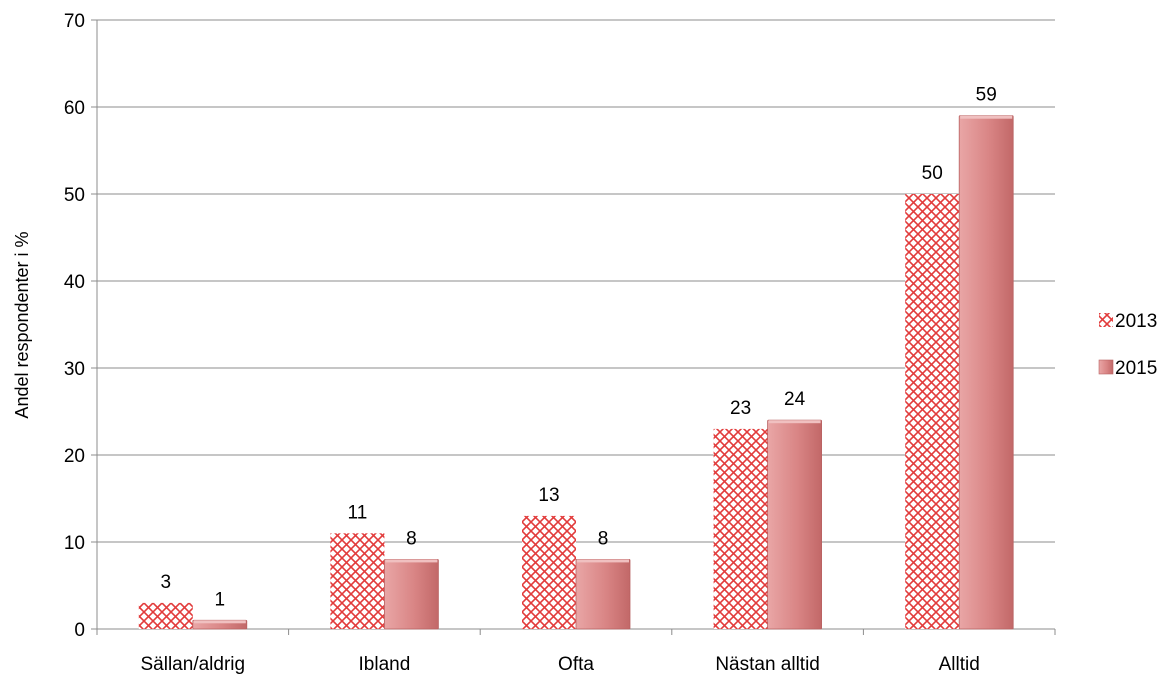 The image size is (1173, 677). What do you see at coordinates (932, 173) in the screenshot?
I see `data-label: 50` at bounding box center [932, 173].